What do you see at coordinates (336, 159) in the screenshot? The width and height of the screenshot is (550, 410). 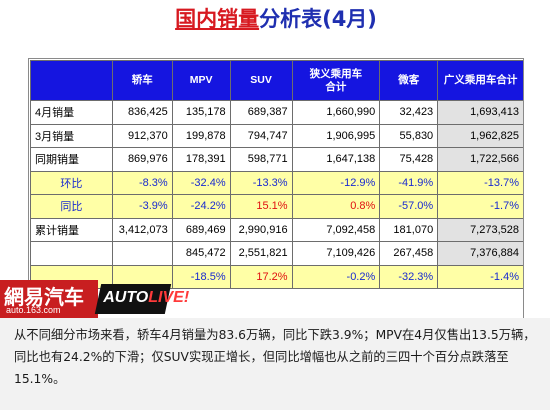 I see `table-cell: 1,647,138` at bounding box center [336, 159].